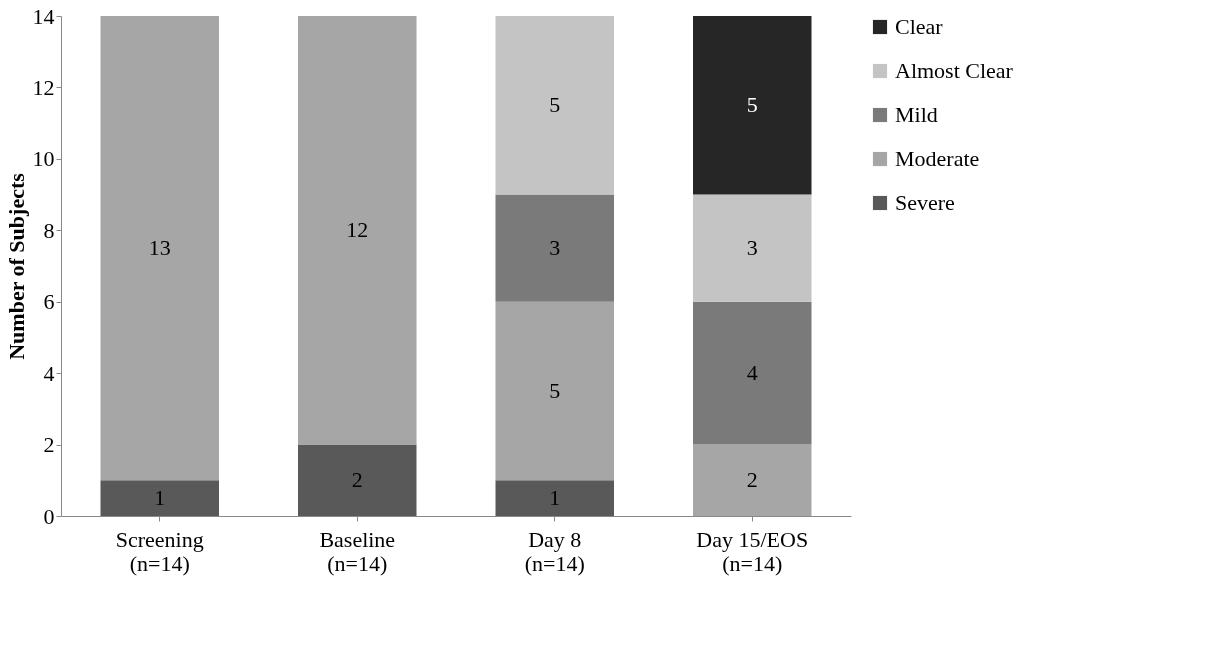 The height and width of the screenshot is (658, 1225). Describe the element at coordinates (919, 26) in the screenshot. I see `legend-label: Clear` at that location.